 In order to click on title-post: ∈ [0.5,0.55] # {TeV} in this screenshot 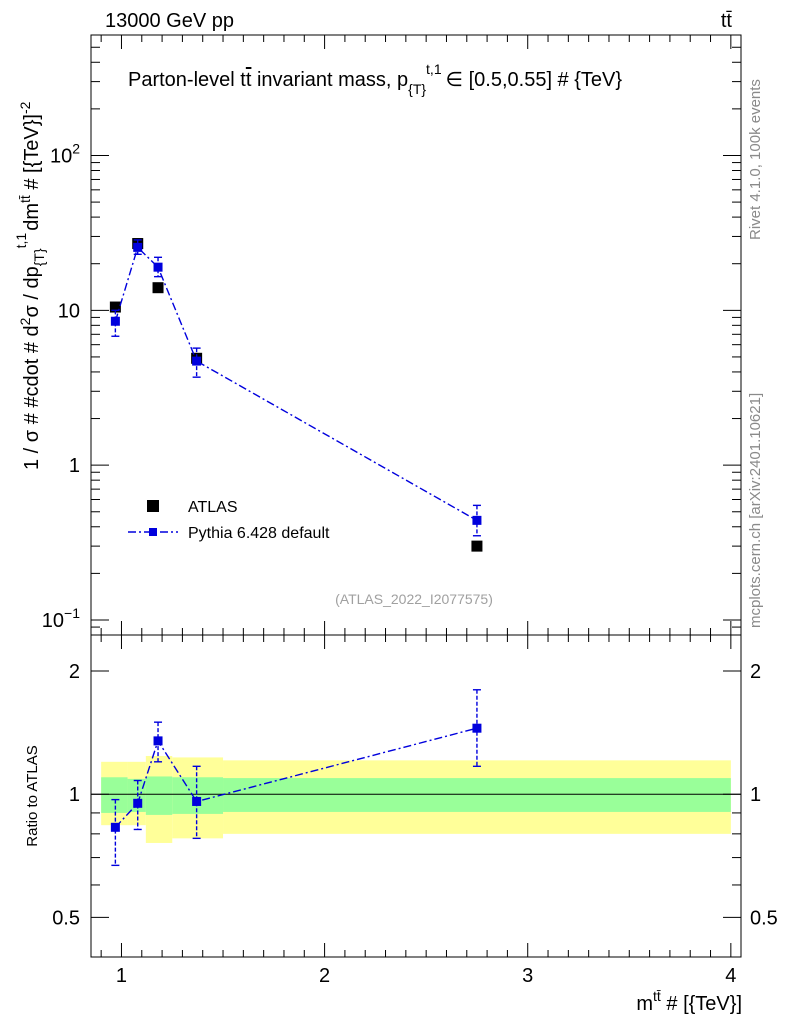, I will do `click(534, 80)`.